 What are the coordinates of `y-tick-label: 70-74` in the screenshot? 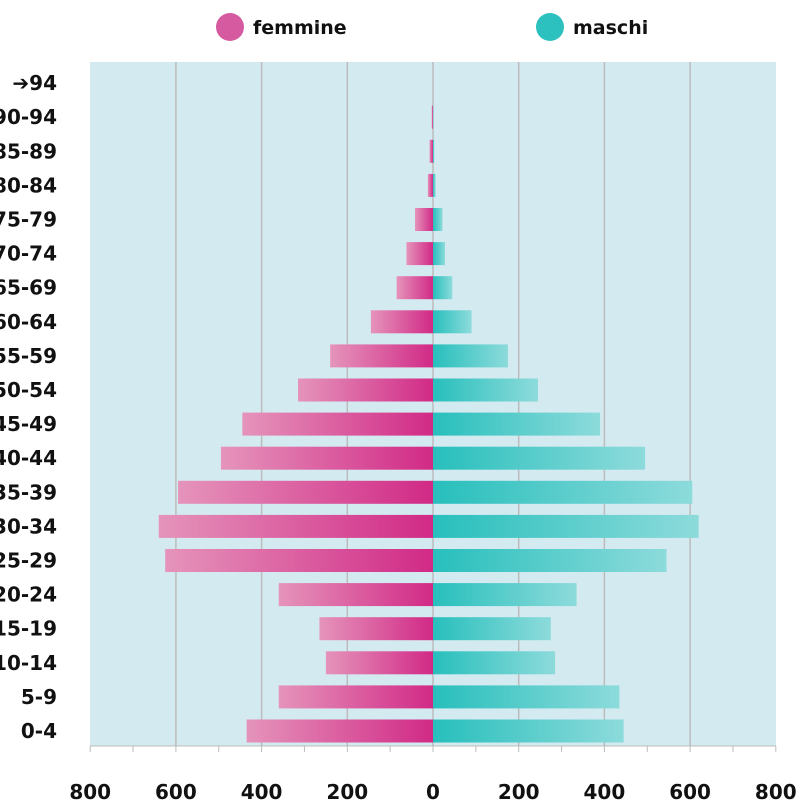 It's located at (28, 254).